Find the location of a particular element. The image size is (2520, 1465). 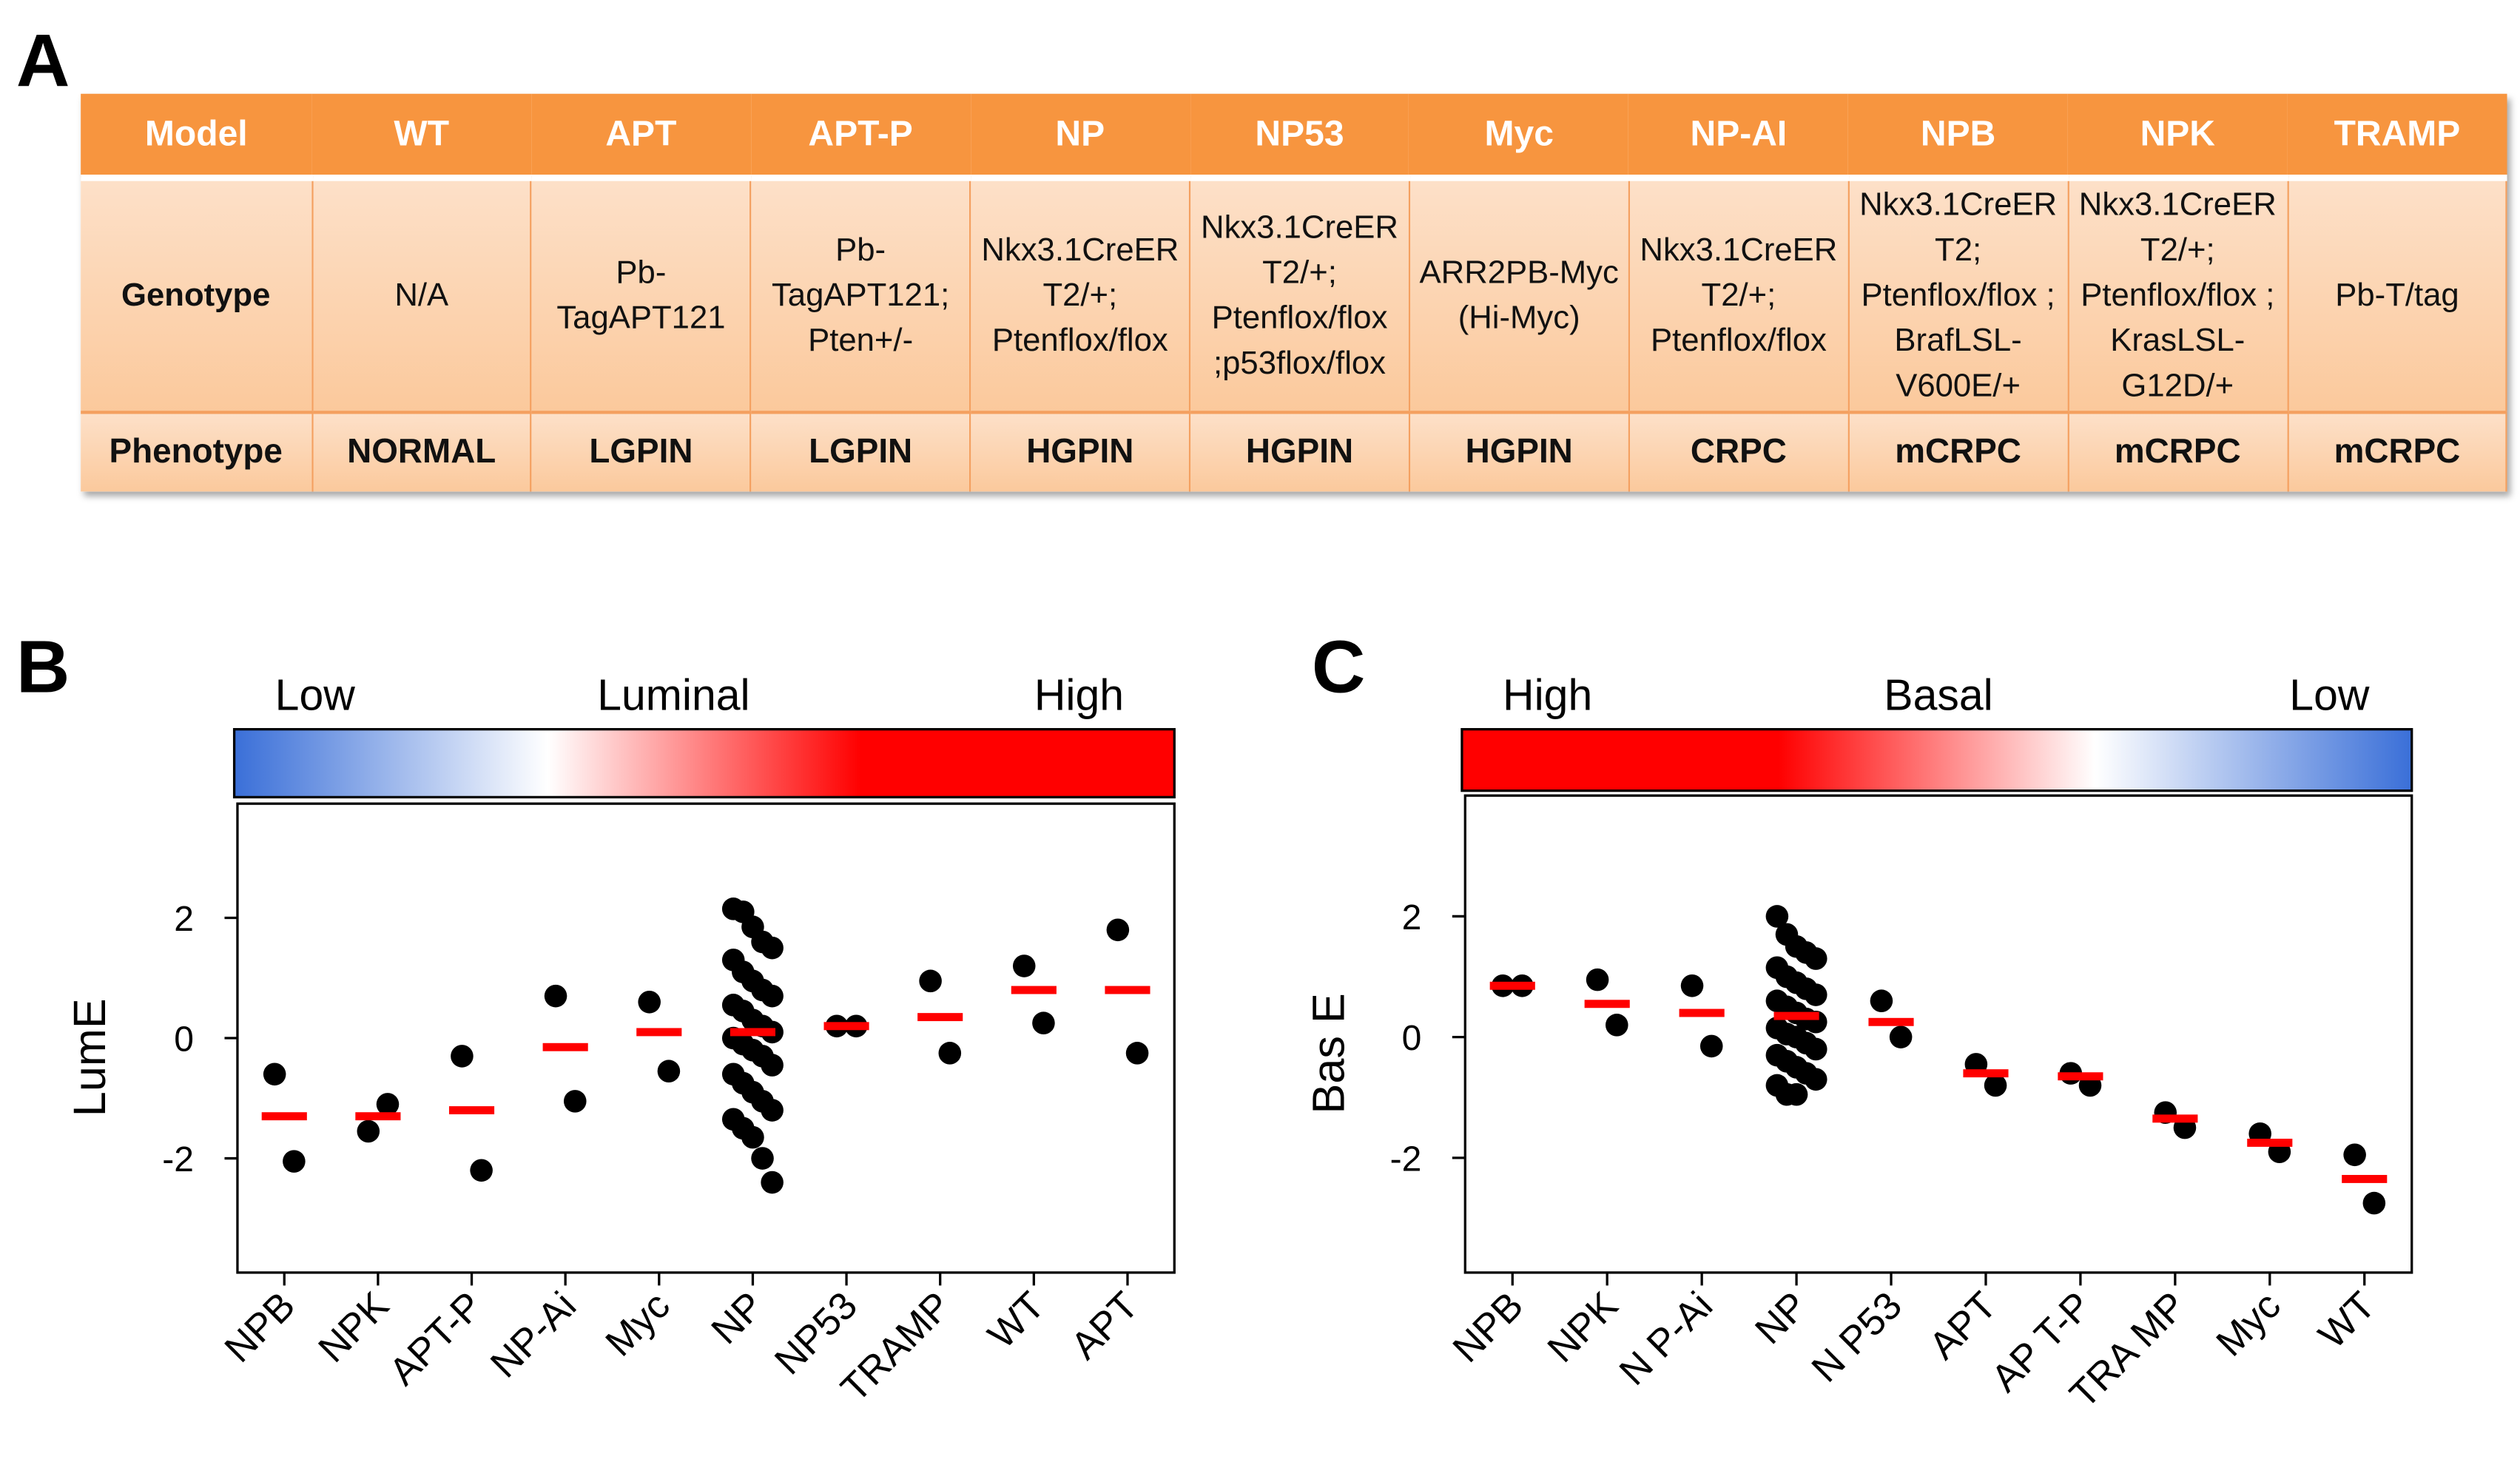

header-cell: NP is located at coordinates (1080, 137).